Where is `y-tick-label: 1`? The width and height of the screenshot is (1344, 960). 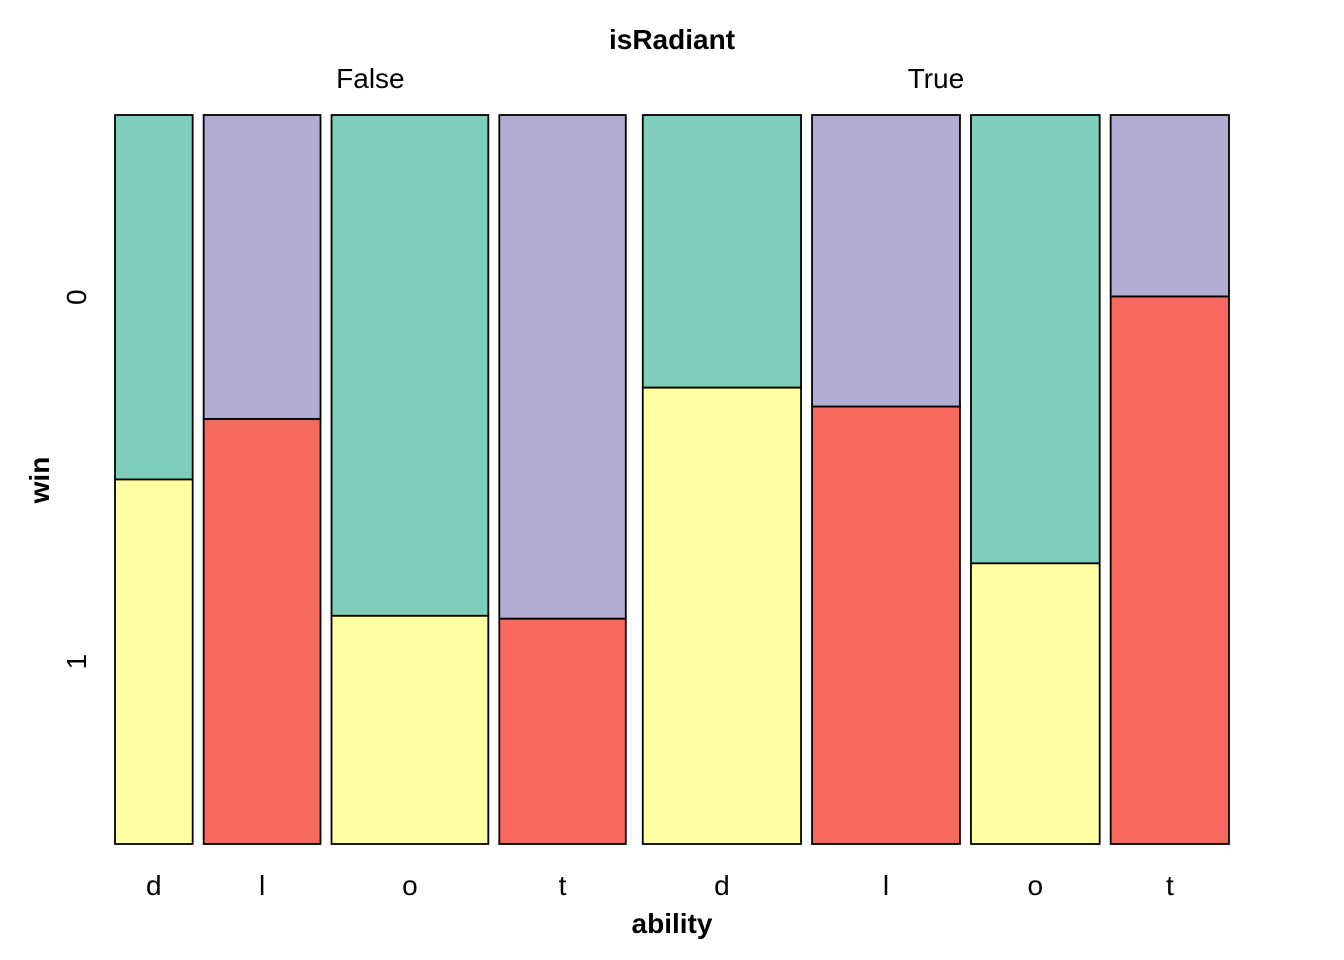
y-tick-label: 1 is located at coordinates (76, 662).